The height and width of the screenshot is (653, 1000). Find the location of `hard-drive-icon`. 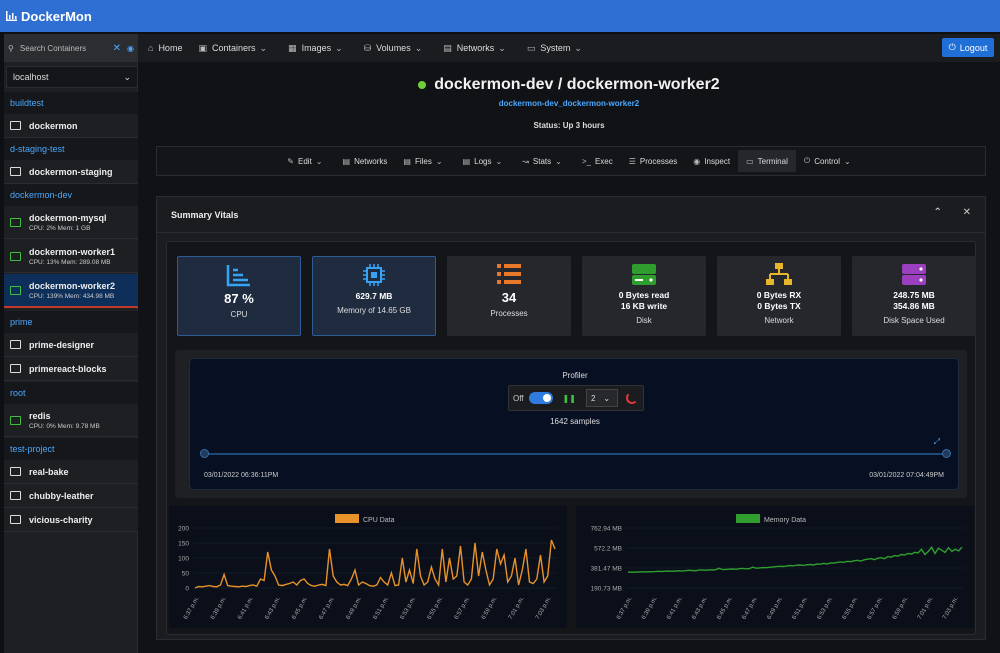

hard-drive-icon is located at coordinates (644, 274).